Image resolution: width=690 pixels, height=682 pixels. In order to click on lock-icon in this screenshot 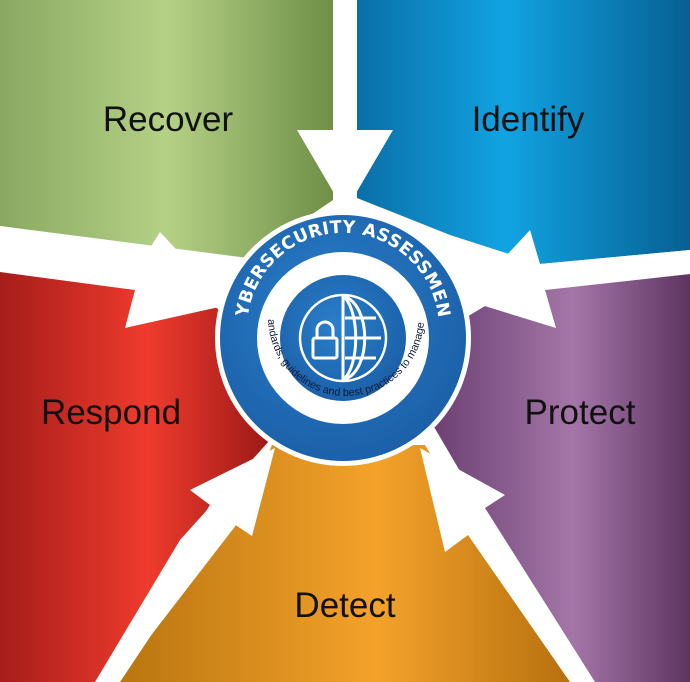, I will do `click(325, 340)`.